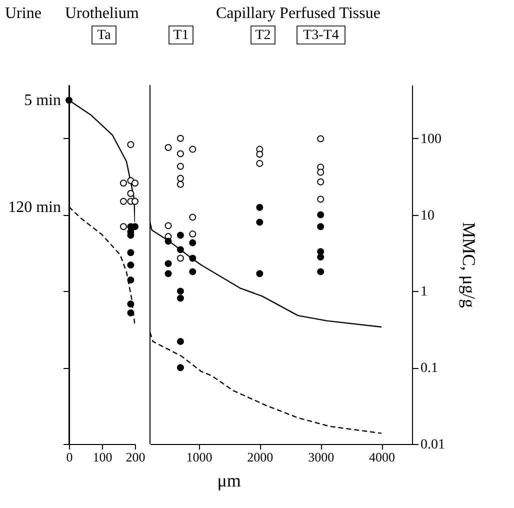  I want to click on y-tick-label: 1, so click(424, 292).